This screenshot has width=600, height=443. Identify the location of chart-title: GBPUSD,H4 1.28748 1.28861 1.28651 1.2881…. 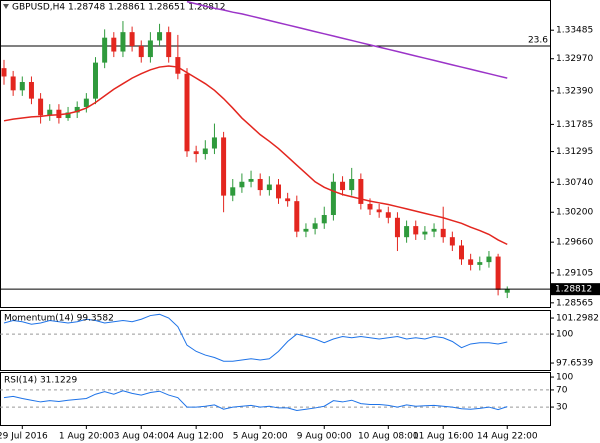
(118, 8).